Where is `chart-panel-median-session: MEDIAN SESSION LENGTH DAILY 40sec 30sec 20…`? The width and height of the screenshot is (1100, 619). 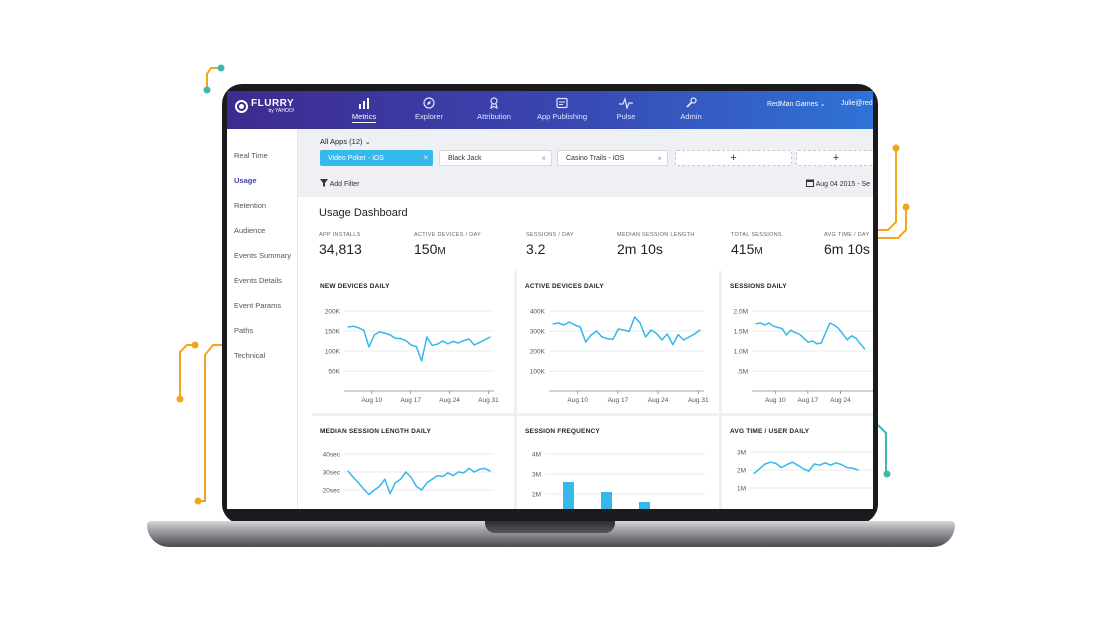 chart-panel-median-session: MEDIAN SESSION LENGTH DAILY 40sec 30sec 20… is located at coordinates (413, 462).